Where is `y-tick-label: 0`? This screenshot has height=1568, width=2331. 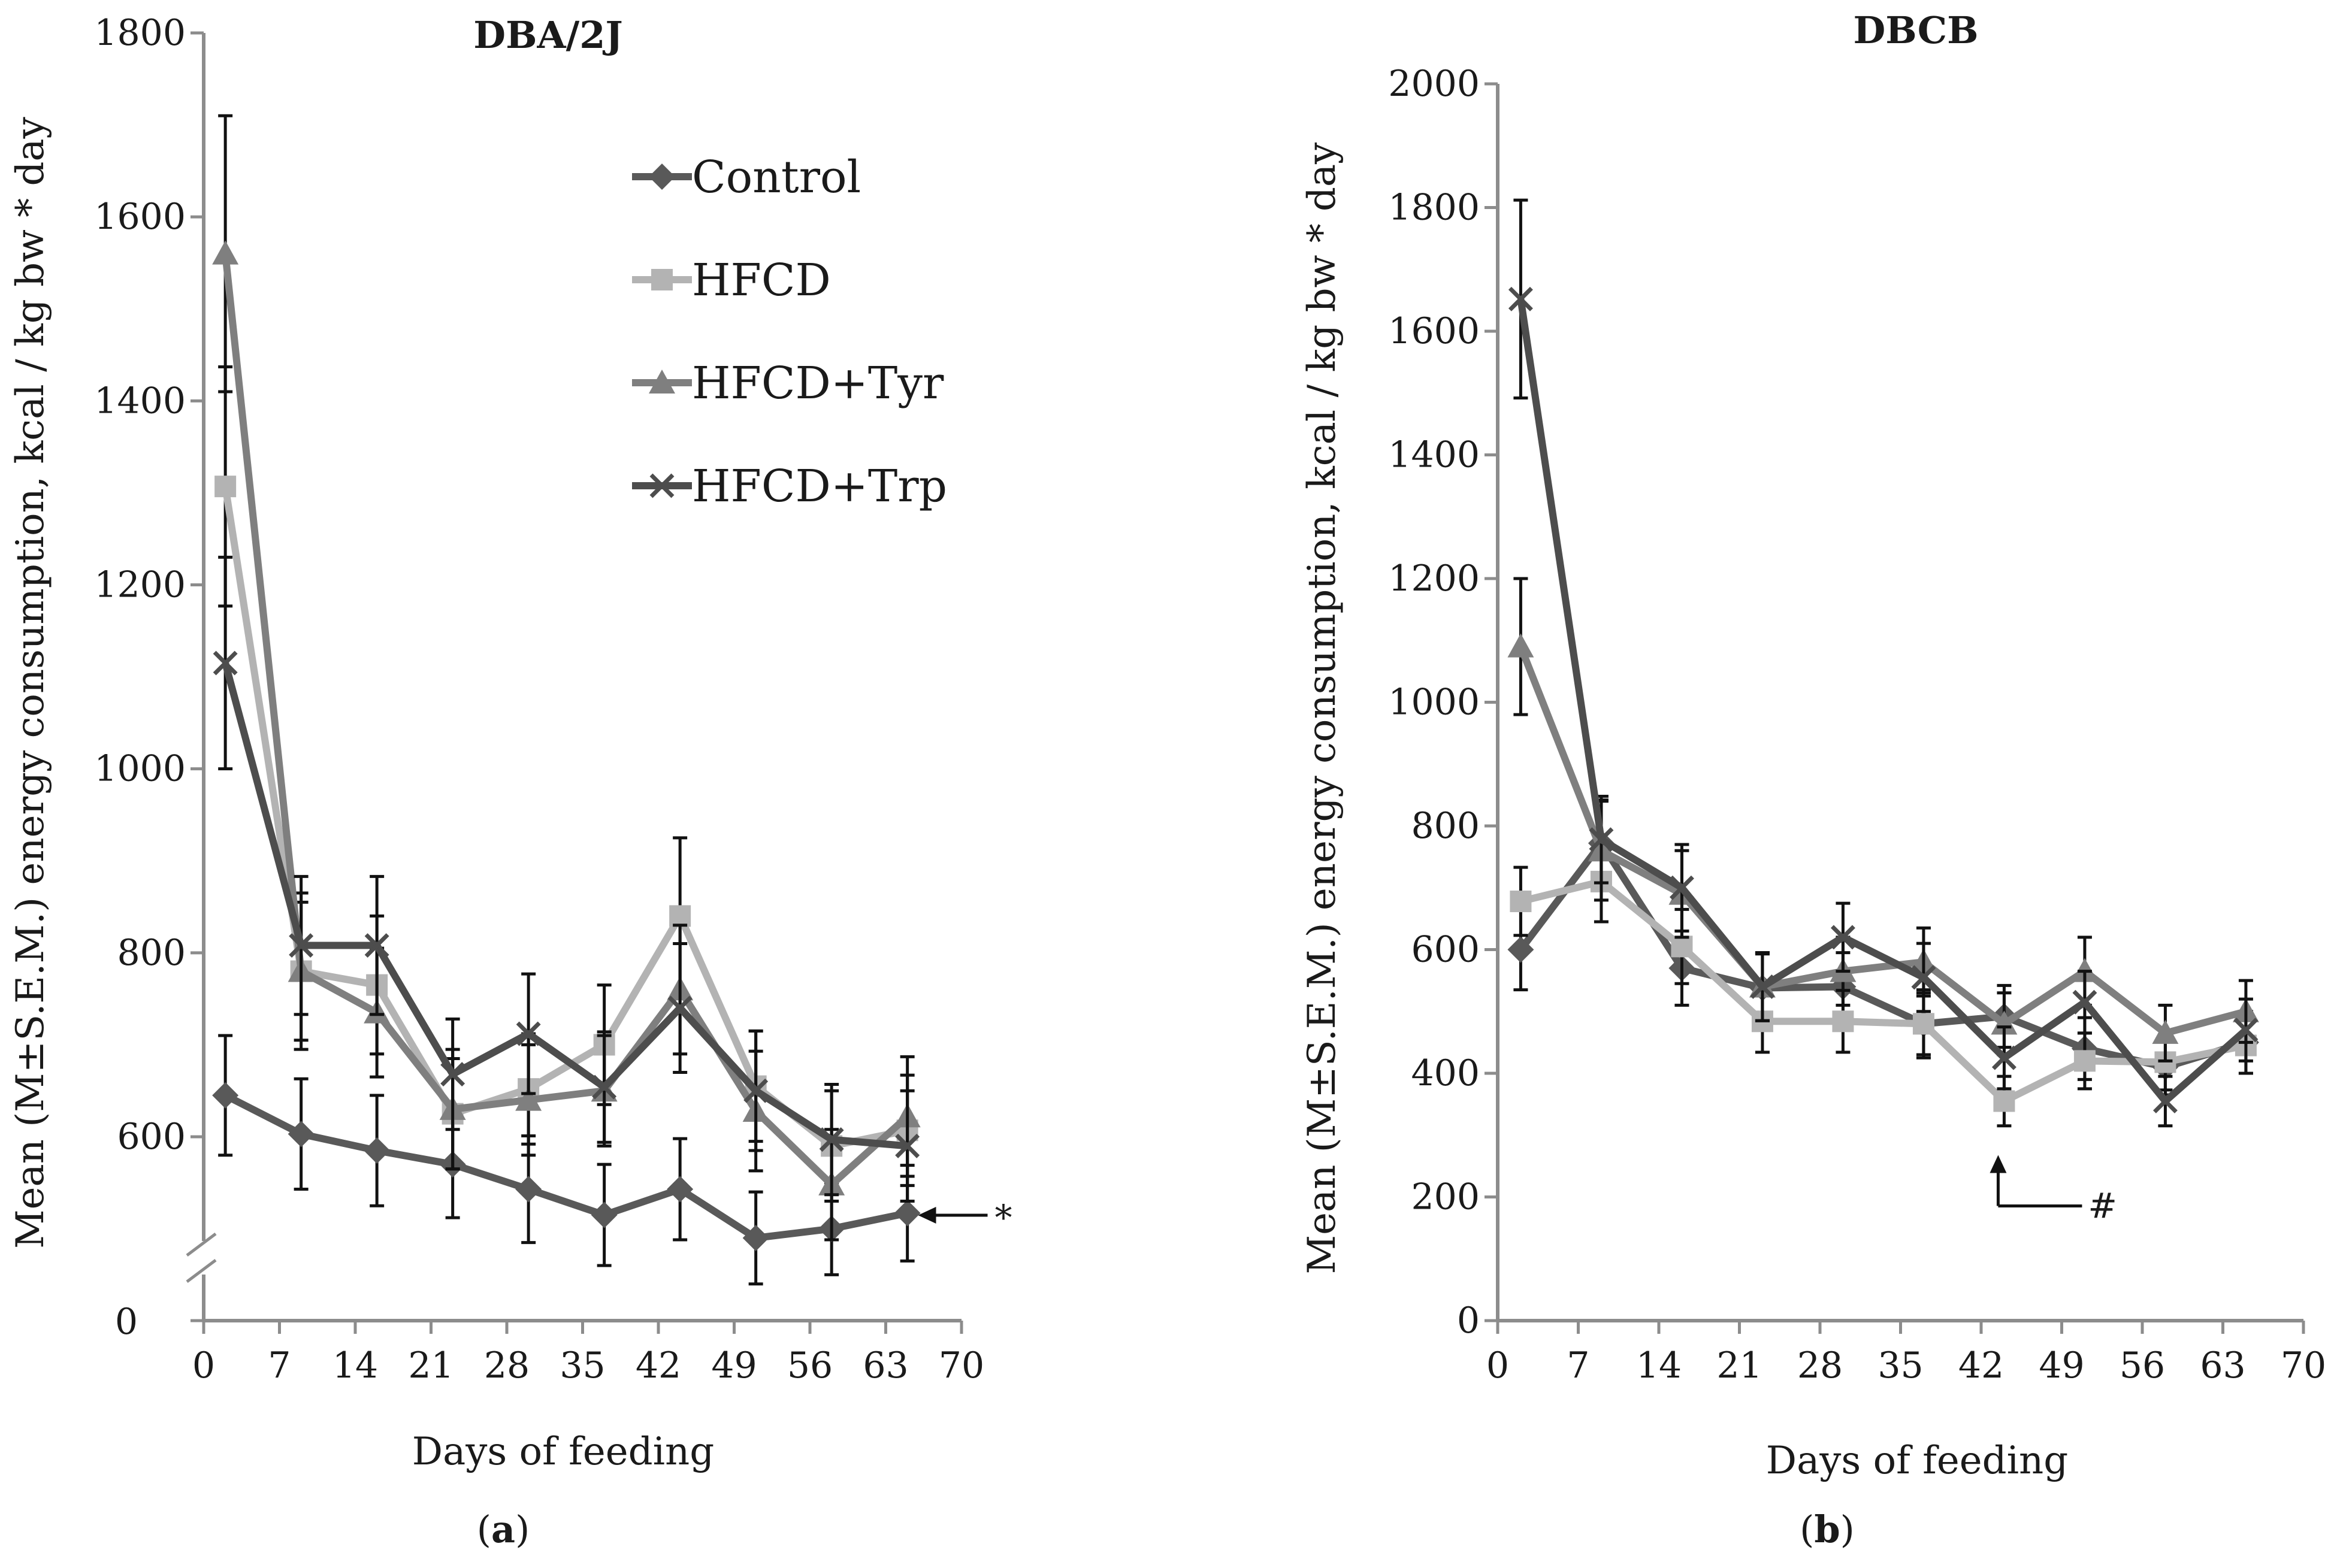 y-tick-label: 0 is located at coordinates (1468, 1321).